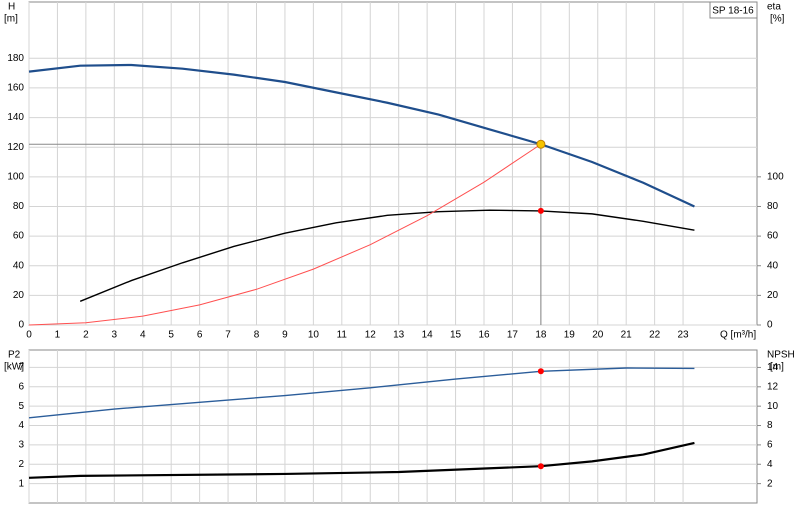 Image resolution: width=800 pixels, height=520 pixels. What do you see at coordinates (773, 206) in the screenshot?
I see `y2-tick-label: 80` at bounding box center [773, 206].